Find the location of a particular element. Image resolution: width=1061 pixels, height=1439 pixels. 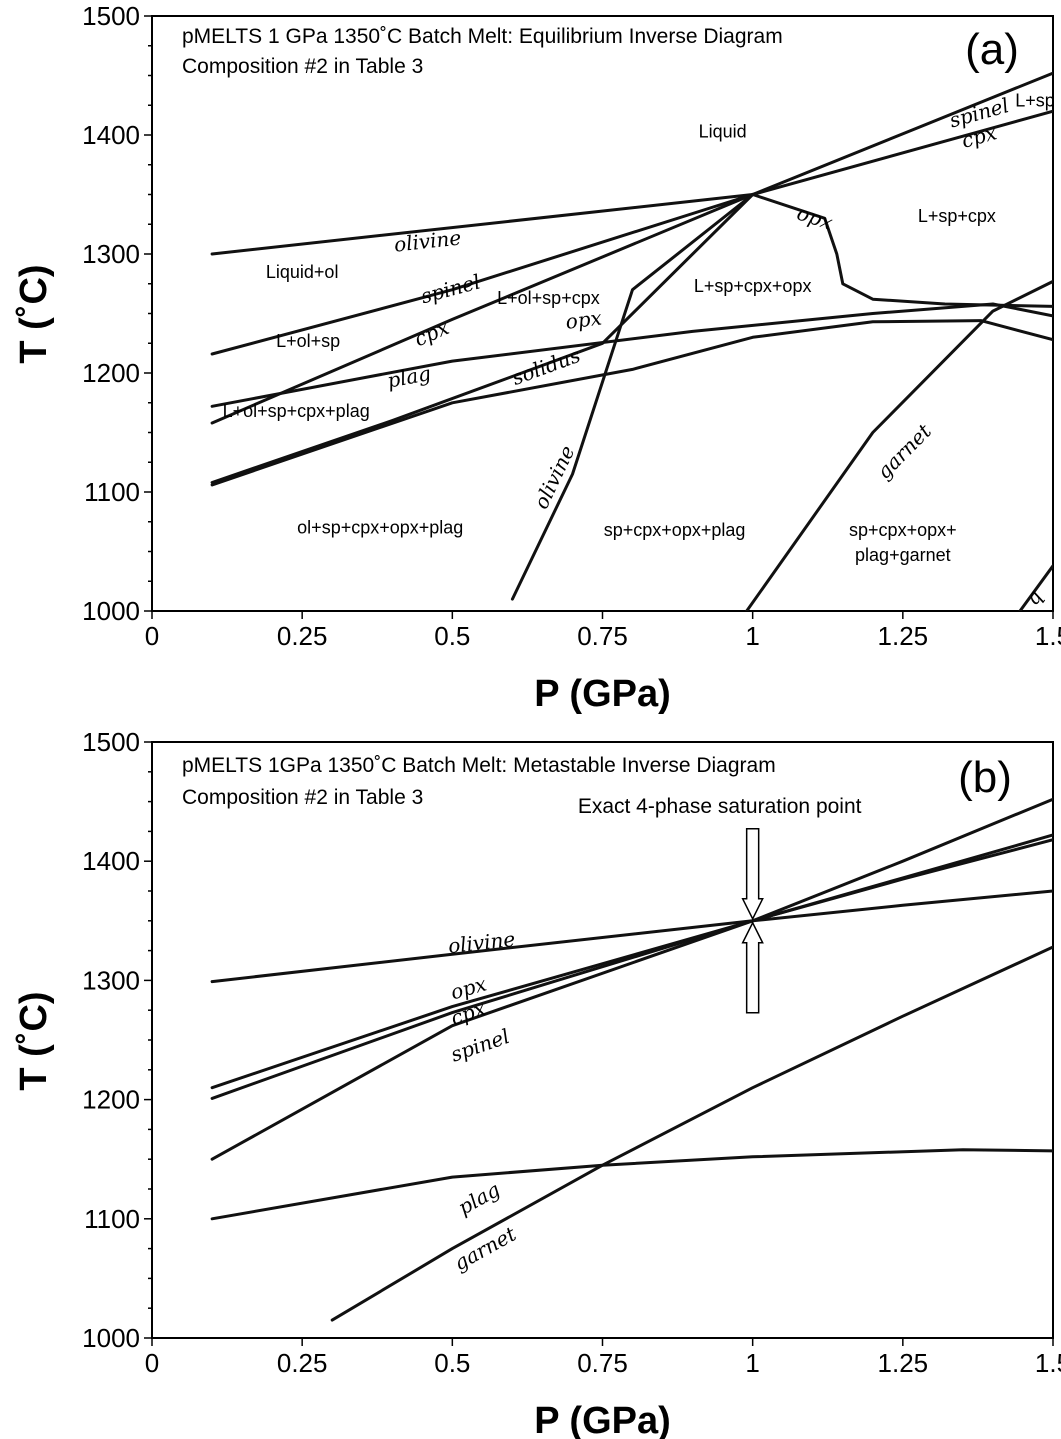

field-label: Liquid is located at coordinates (723, 131).